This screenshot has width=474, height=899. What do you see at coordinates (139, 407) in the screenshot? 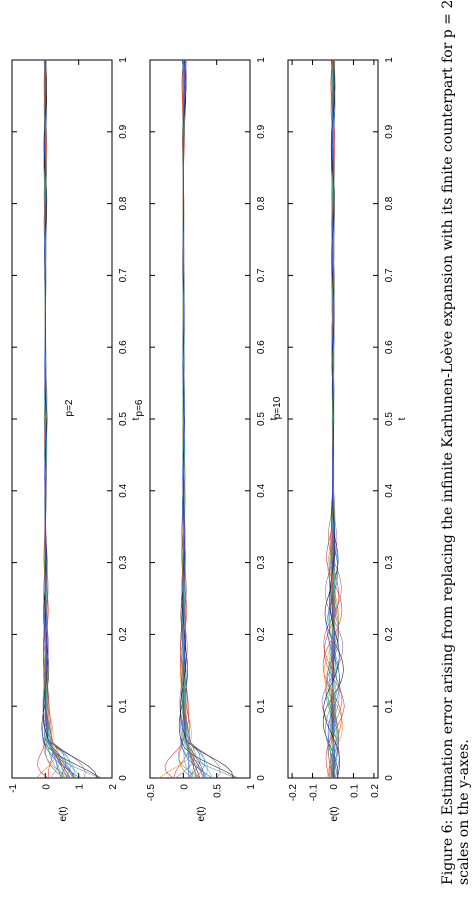
I see `panel-title: p=6` at bounding box center [139, 407].